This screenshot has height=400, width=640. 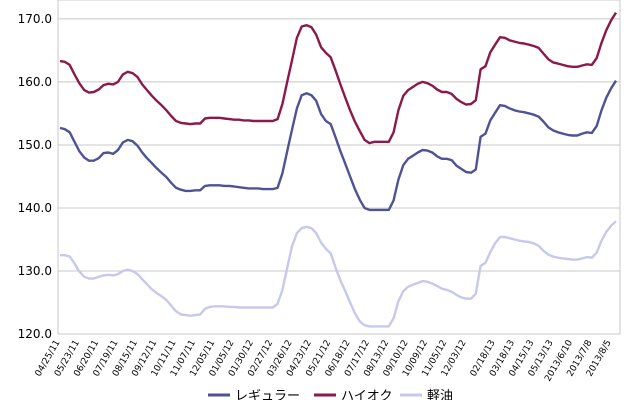 What do you see at coordinates (35, 19) in the screenshot?
I see `y-tick-label: 170.0` at bounding box center [35, 19].